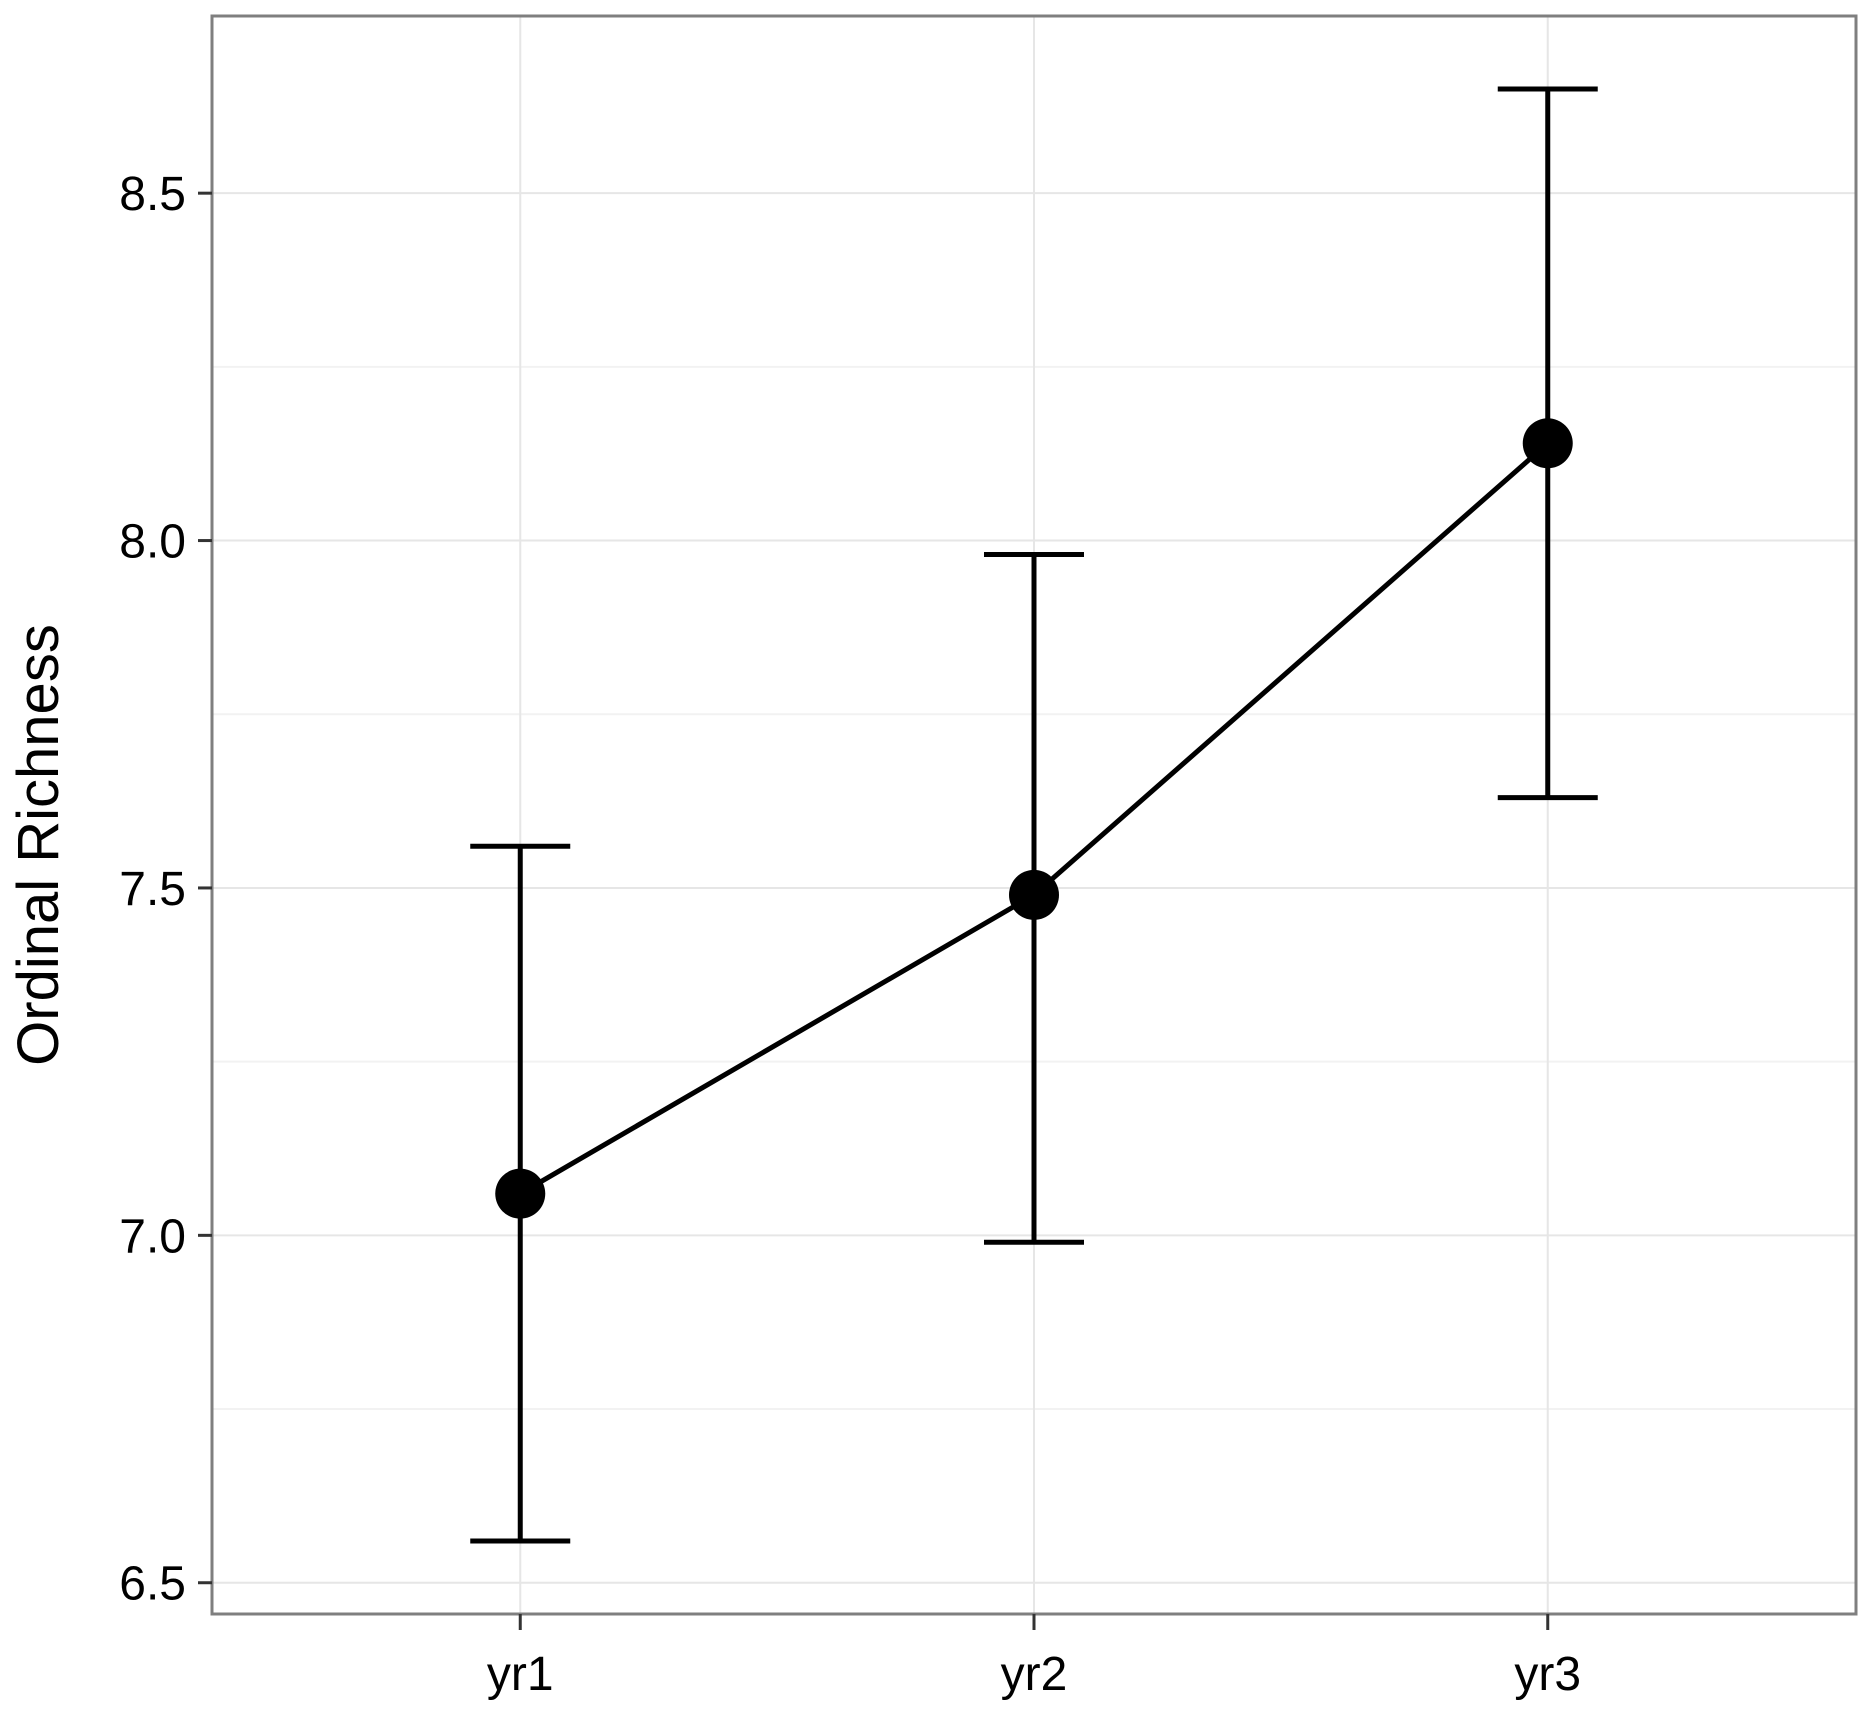 This screenshot has width=1866, height=1729. Describe the element at coordinates (152, 1236) in the screenshot. I see `y-tick-label: 7.0` at that location.